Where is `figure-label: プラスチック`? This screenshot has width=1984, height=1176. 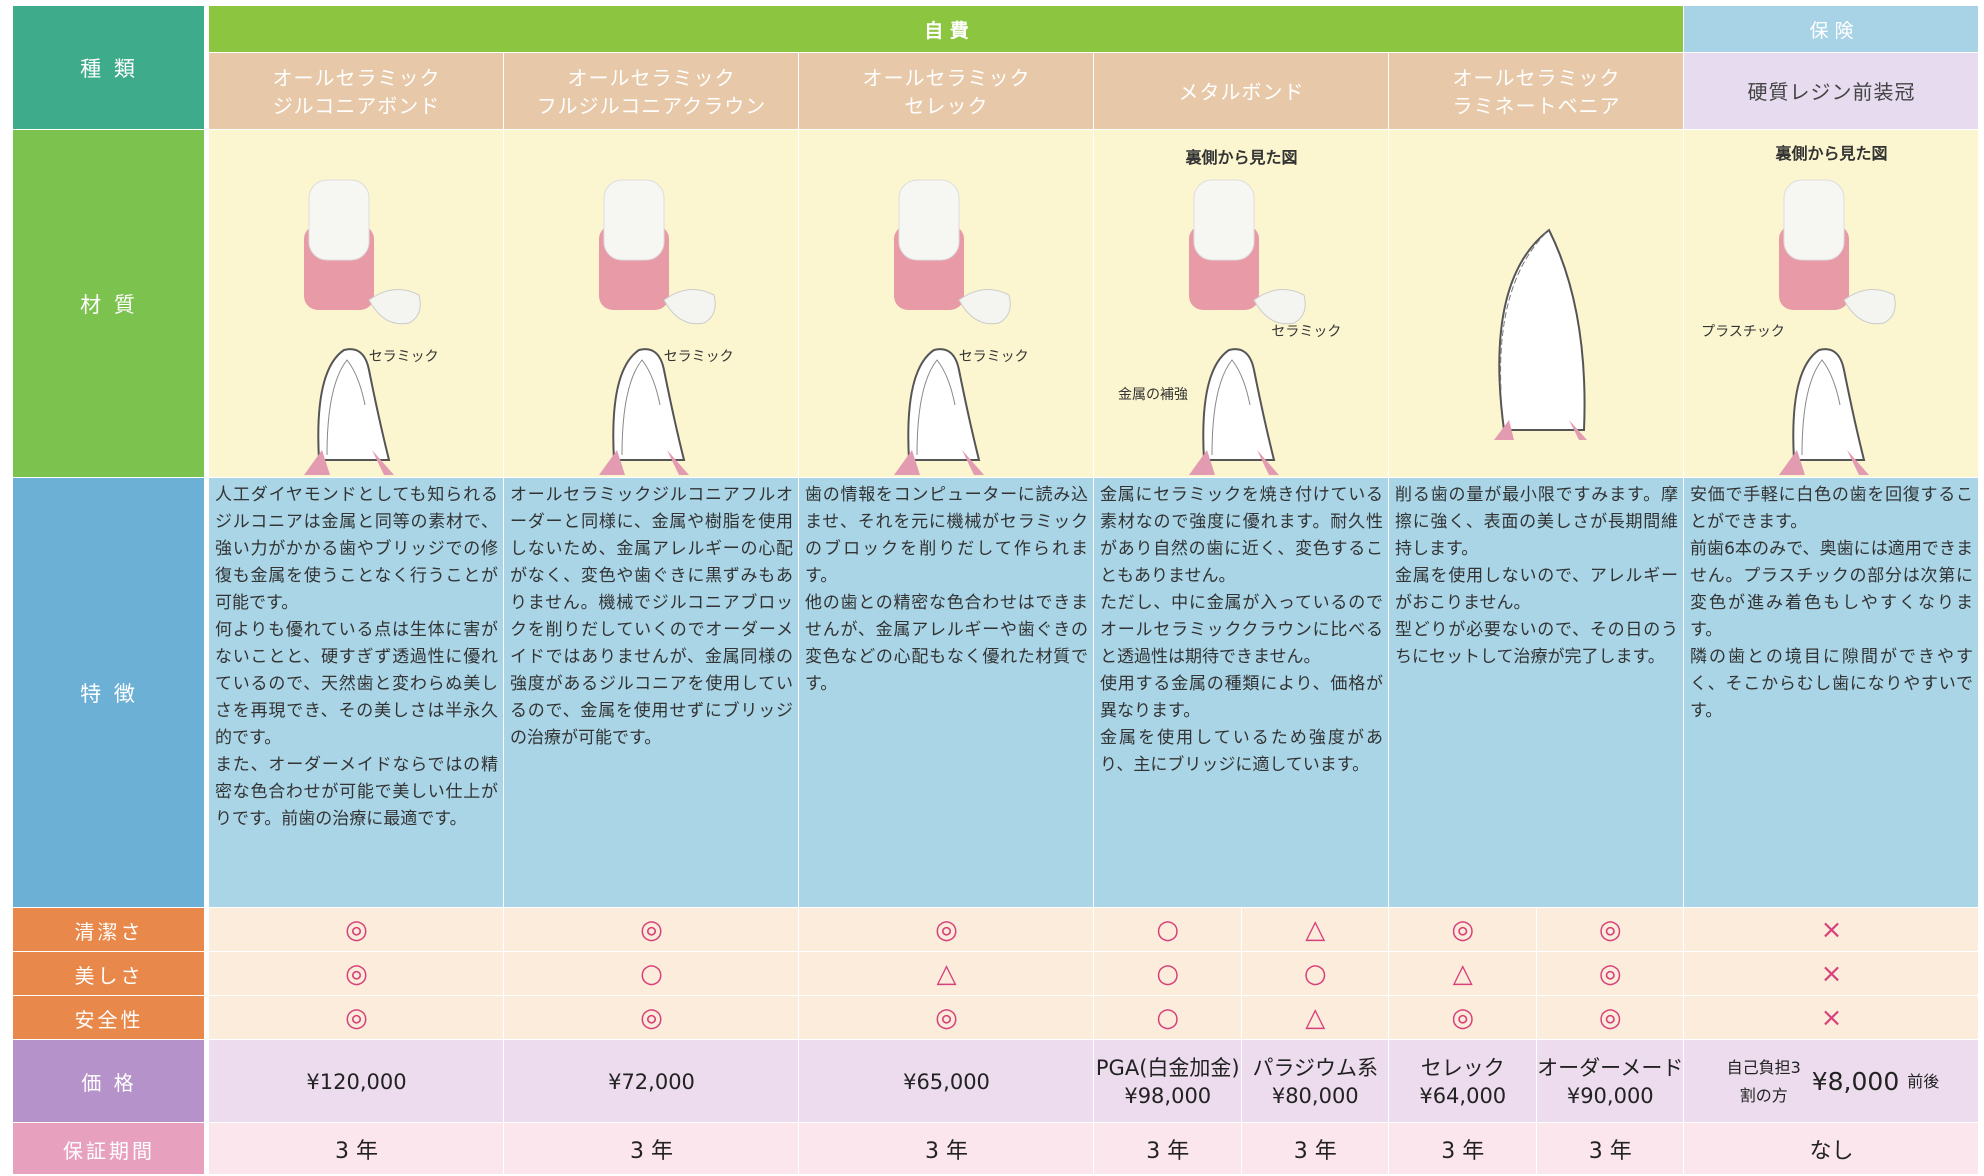 figure-label: プラスチック is located at coordinates (1743, 332).